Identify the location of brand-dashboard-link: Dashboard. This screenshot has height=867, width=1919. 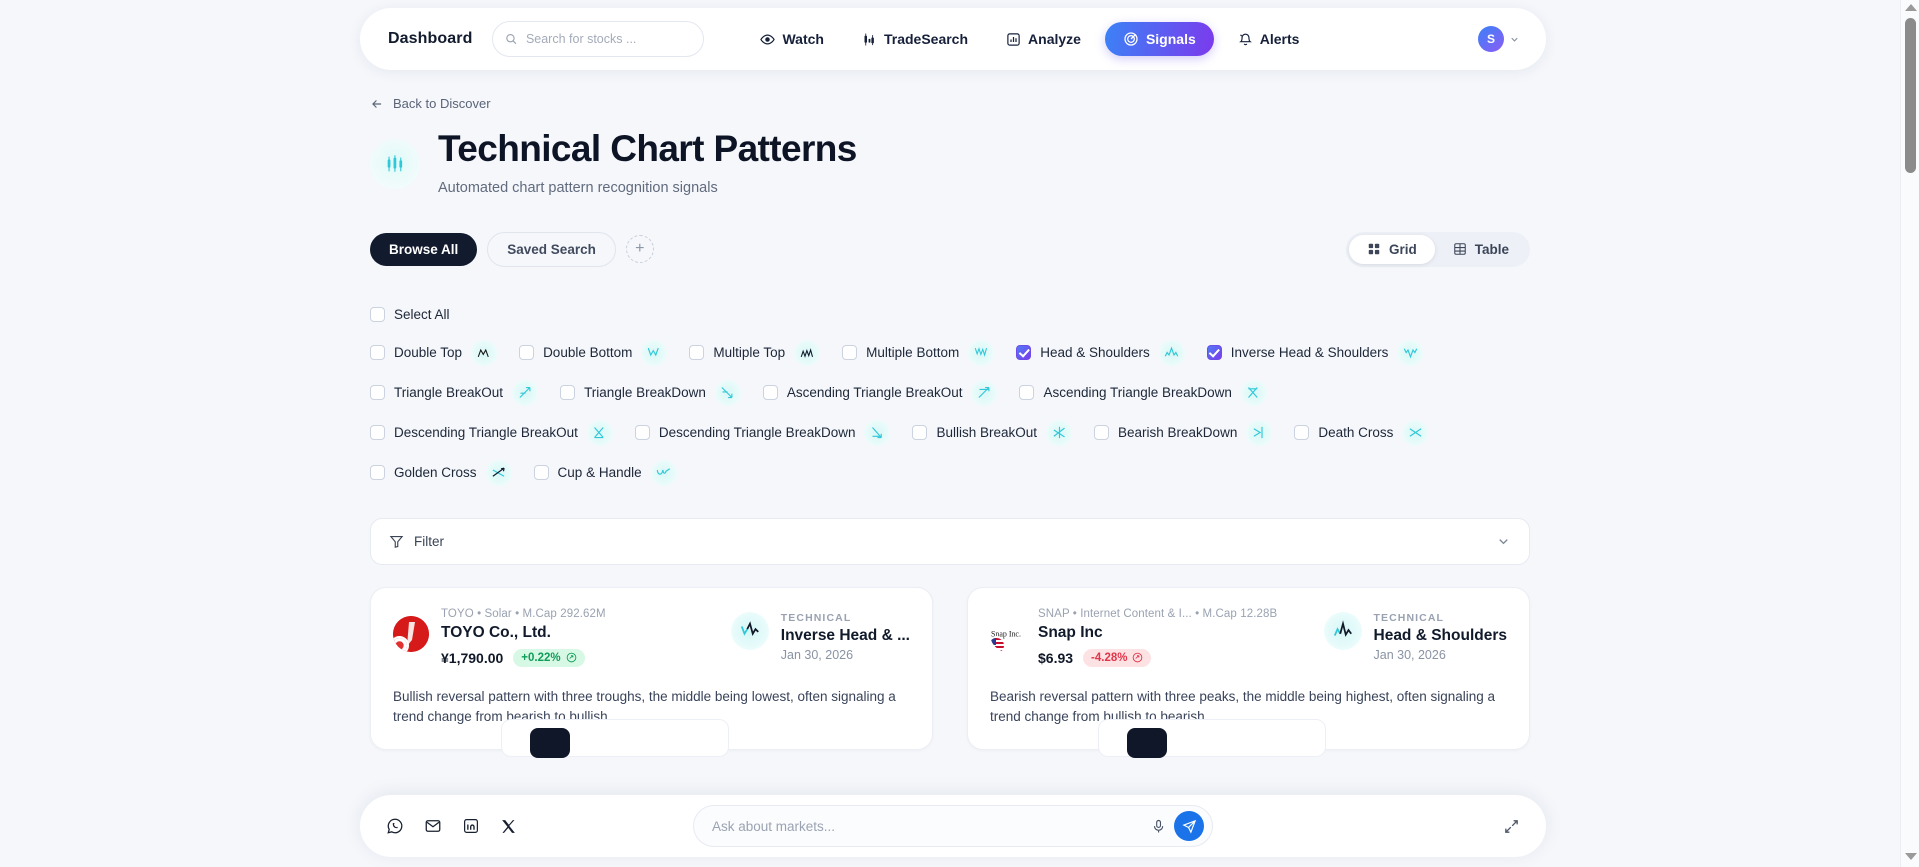
(430, 38).